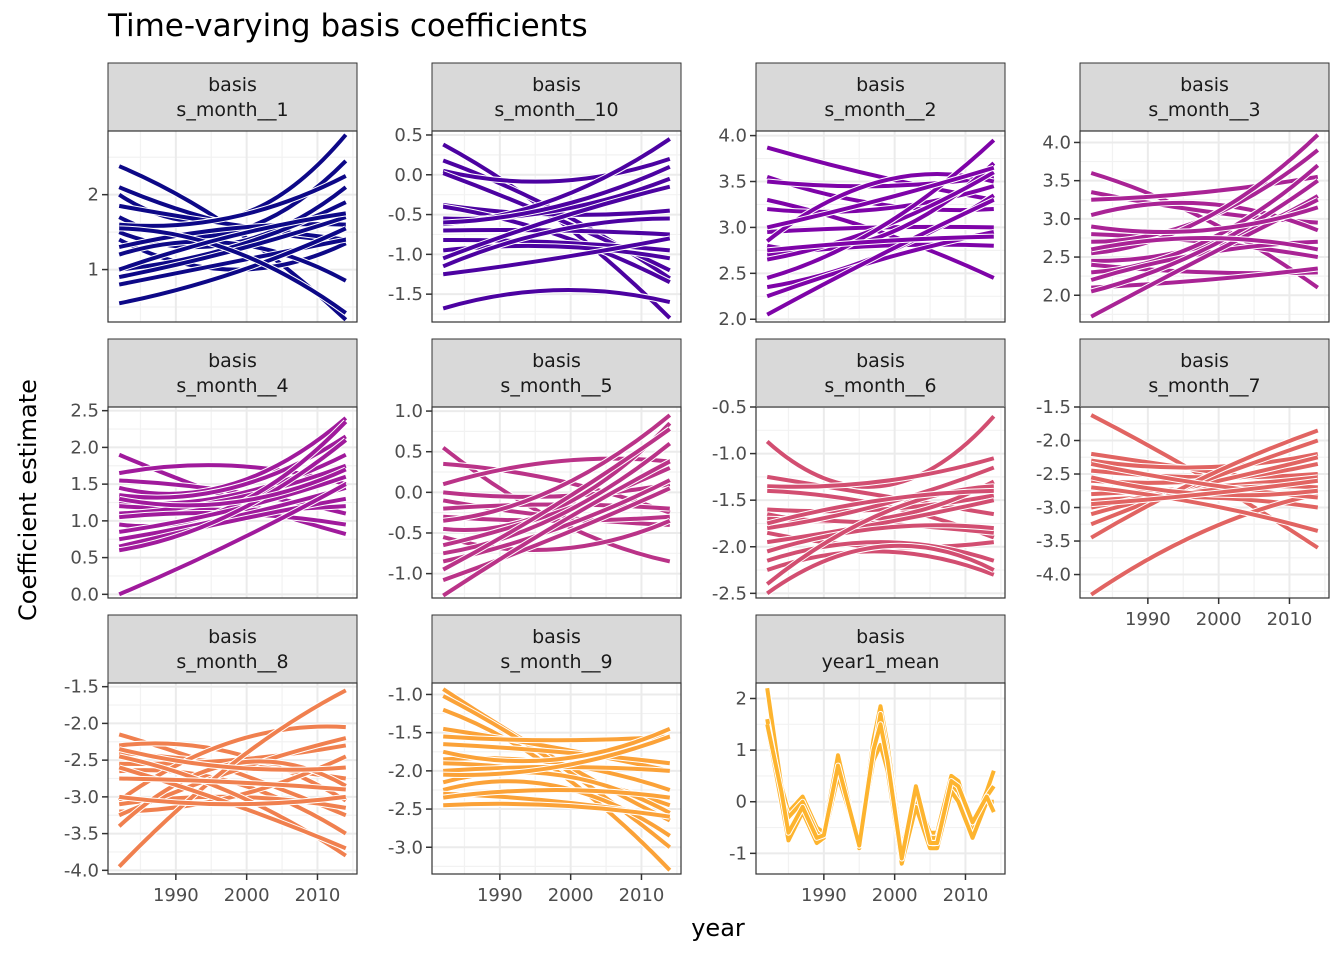 This screenshot has width=1344, height=960. I want to click on x-tick-label: 2010, so click(1290, 619).